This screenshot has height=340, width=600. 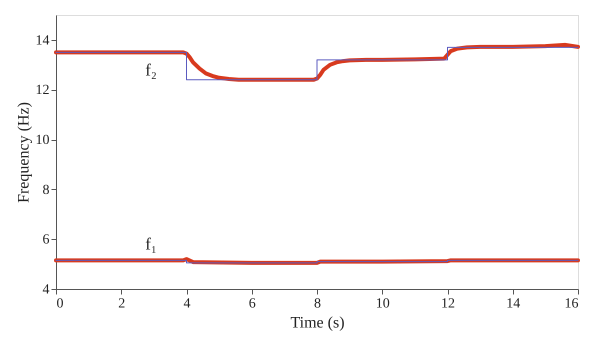 What do you see at coordinates (151, 244) in the screenshot?
I see `series-label: f₁` at bounding box center [151, 244].